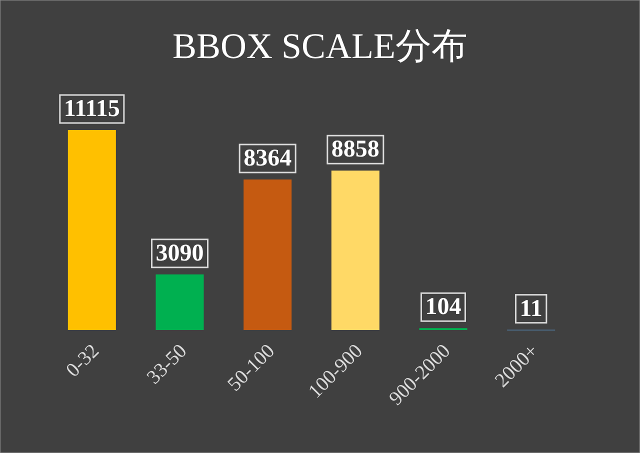 This screenshot has height=453, width=640. I want to click on chart-title: BBOX SCALE分布, so click(320, 46).